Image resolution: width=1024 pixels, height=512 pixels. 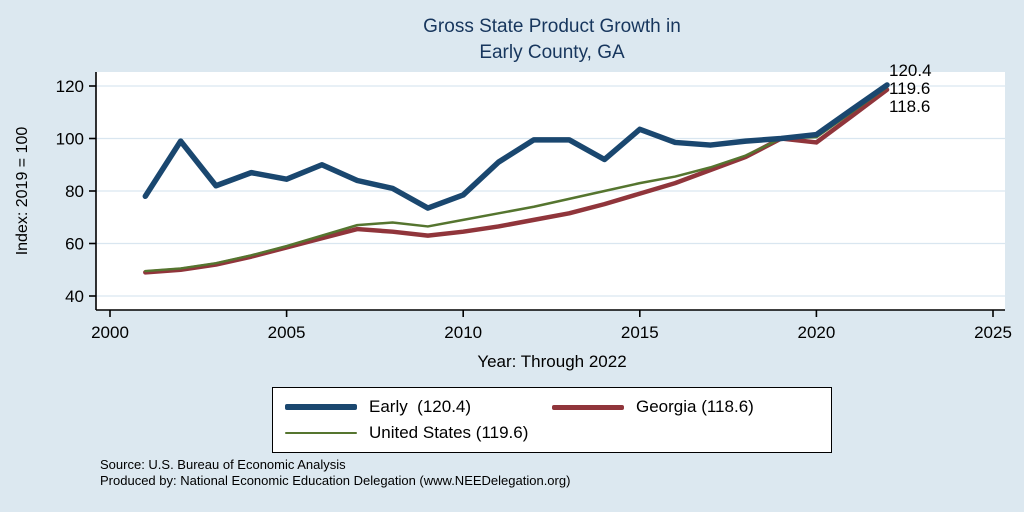 I want to click on svg-text: 2005, so click(x=287, y=332).